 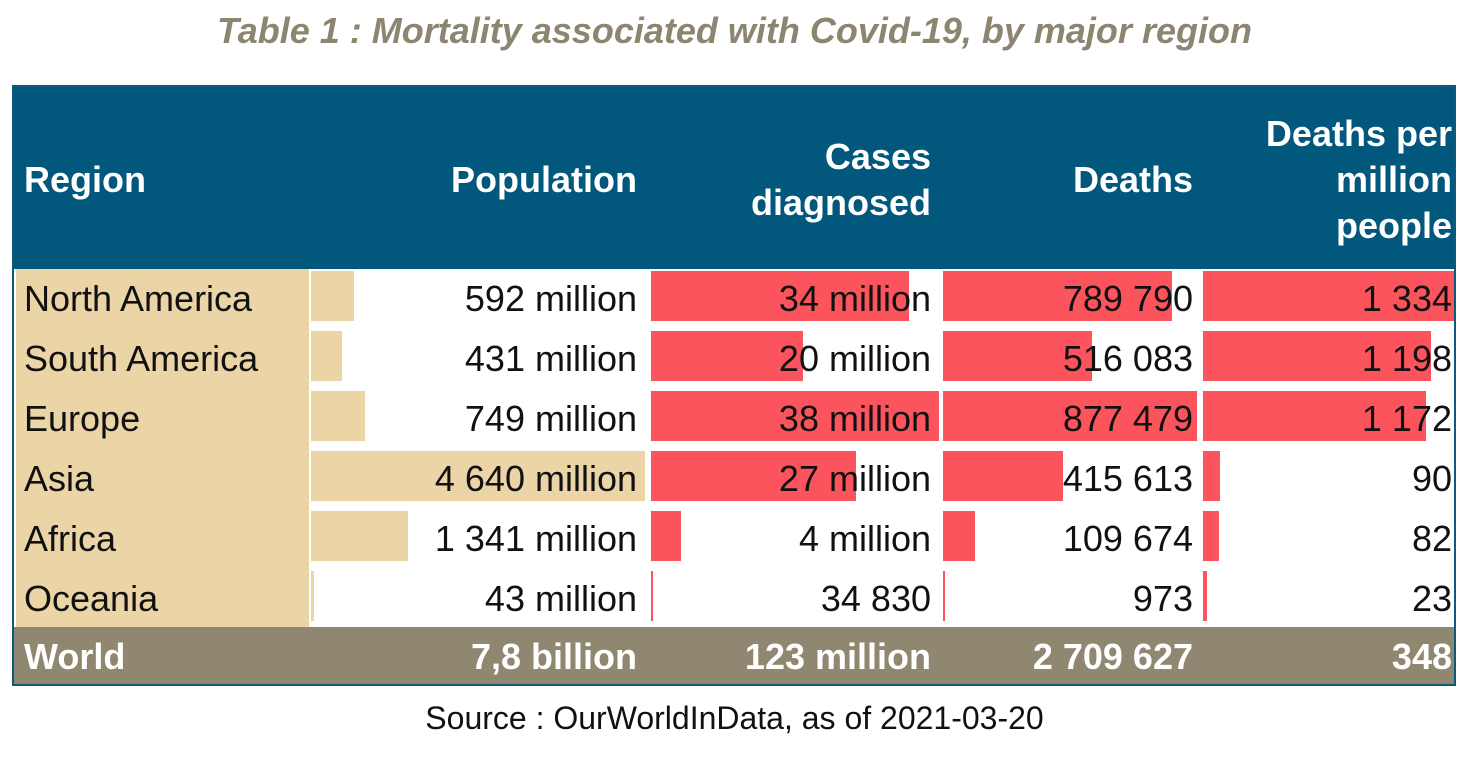 I want to click on header-deaths-line: Deaths, so click(x=1132, y=179).